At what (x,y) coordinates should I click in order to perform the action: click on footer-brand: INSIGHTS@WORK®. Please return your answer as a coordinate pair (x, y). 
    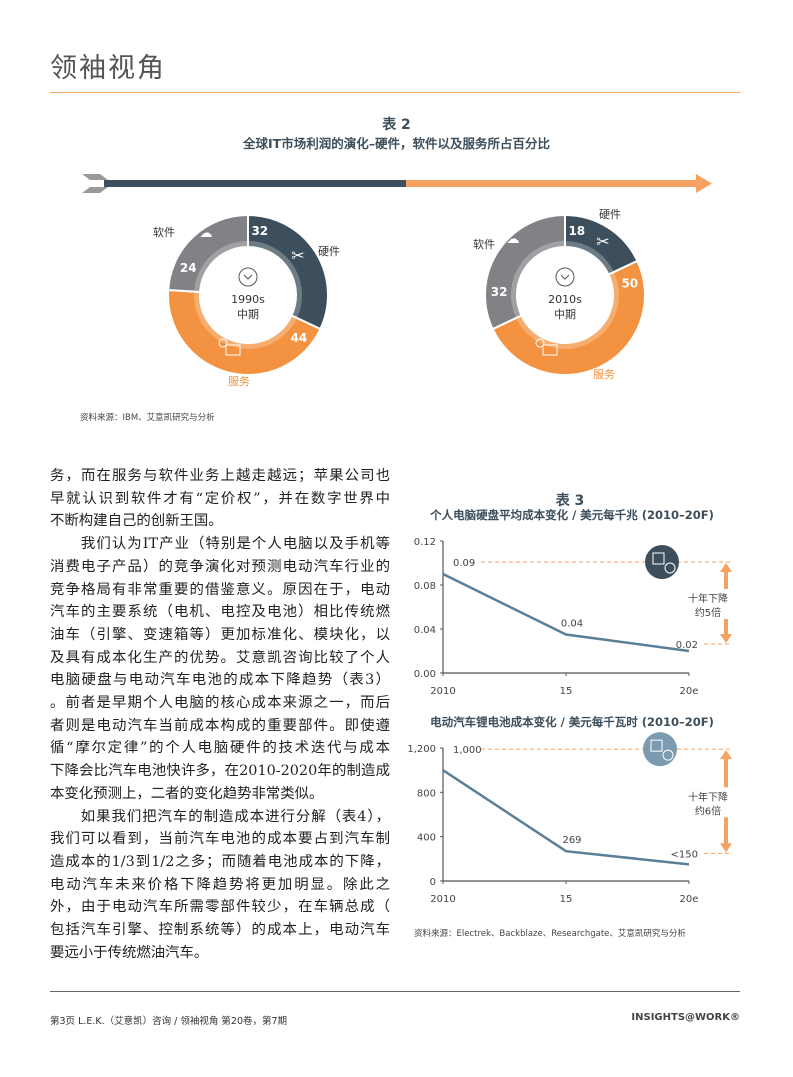
    Looking at the image, I should click on (685, 1017).